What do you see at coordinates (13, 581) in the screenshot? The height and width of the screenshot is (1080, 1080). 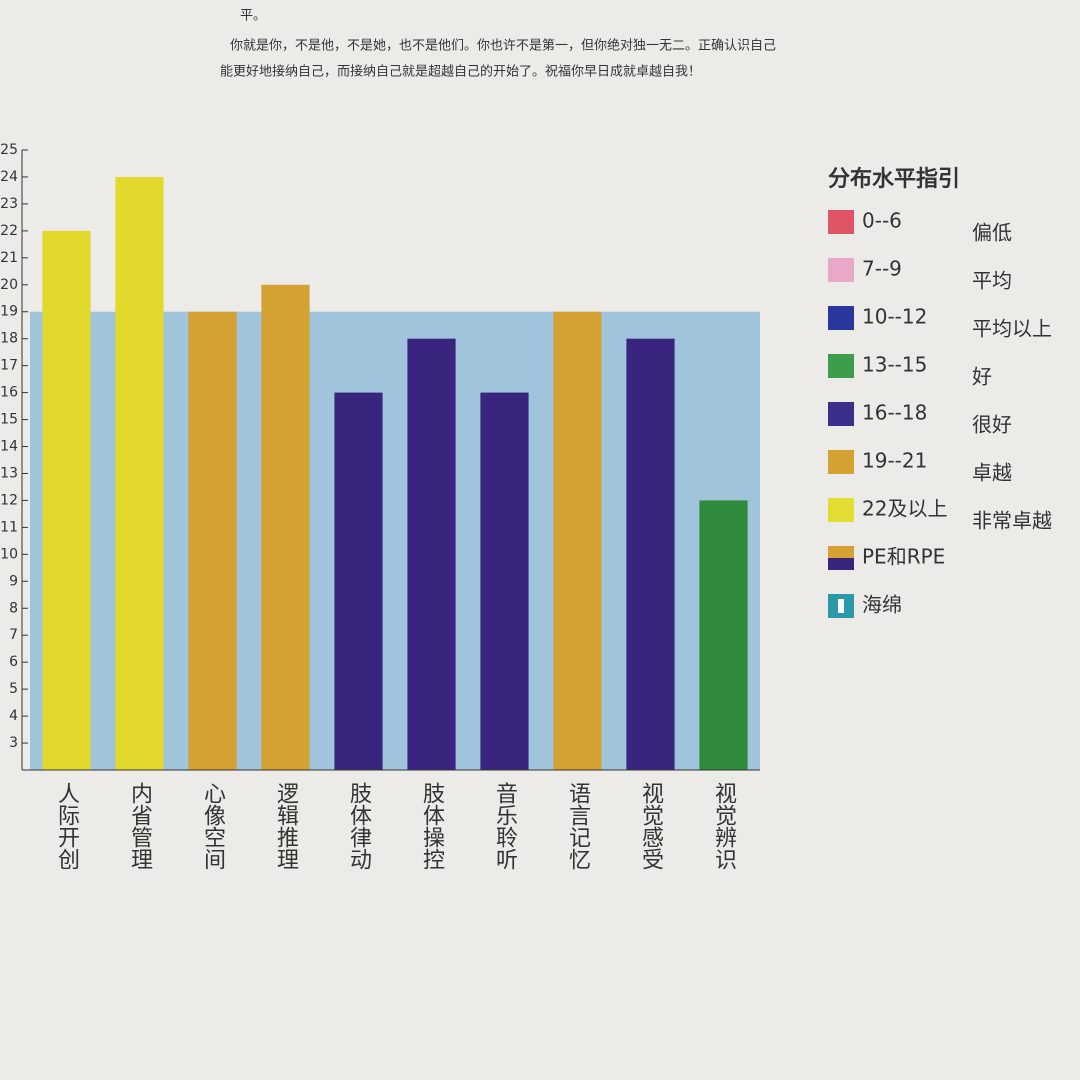 I see `y-tick-label: 9` at bounding box center [13, 581].